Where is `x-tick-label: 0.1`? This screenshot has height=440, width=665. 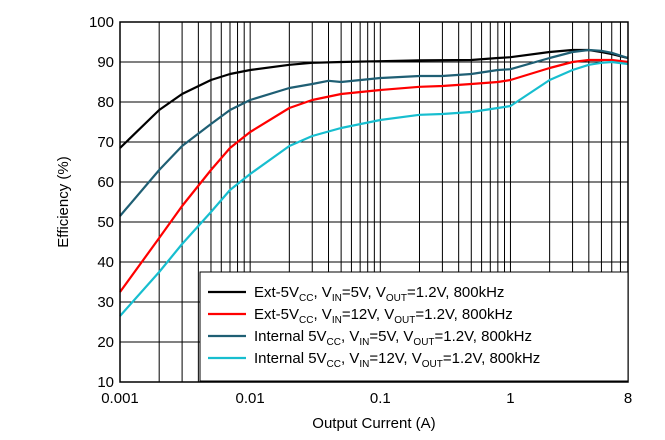
x-tick-label: 0.1 is located at coordinates (380, 398).